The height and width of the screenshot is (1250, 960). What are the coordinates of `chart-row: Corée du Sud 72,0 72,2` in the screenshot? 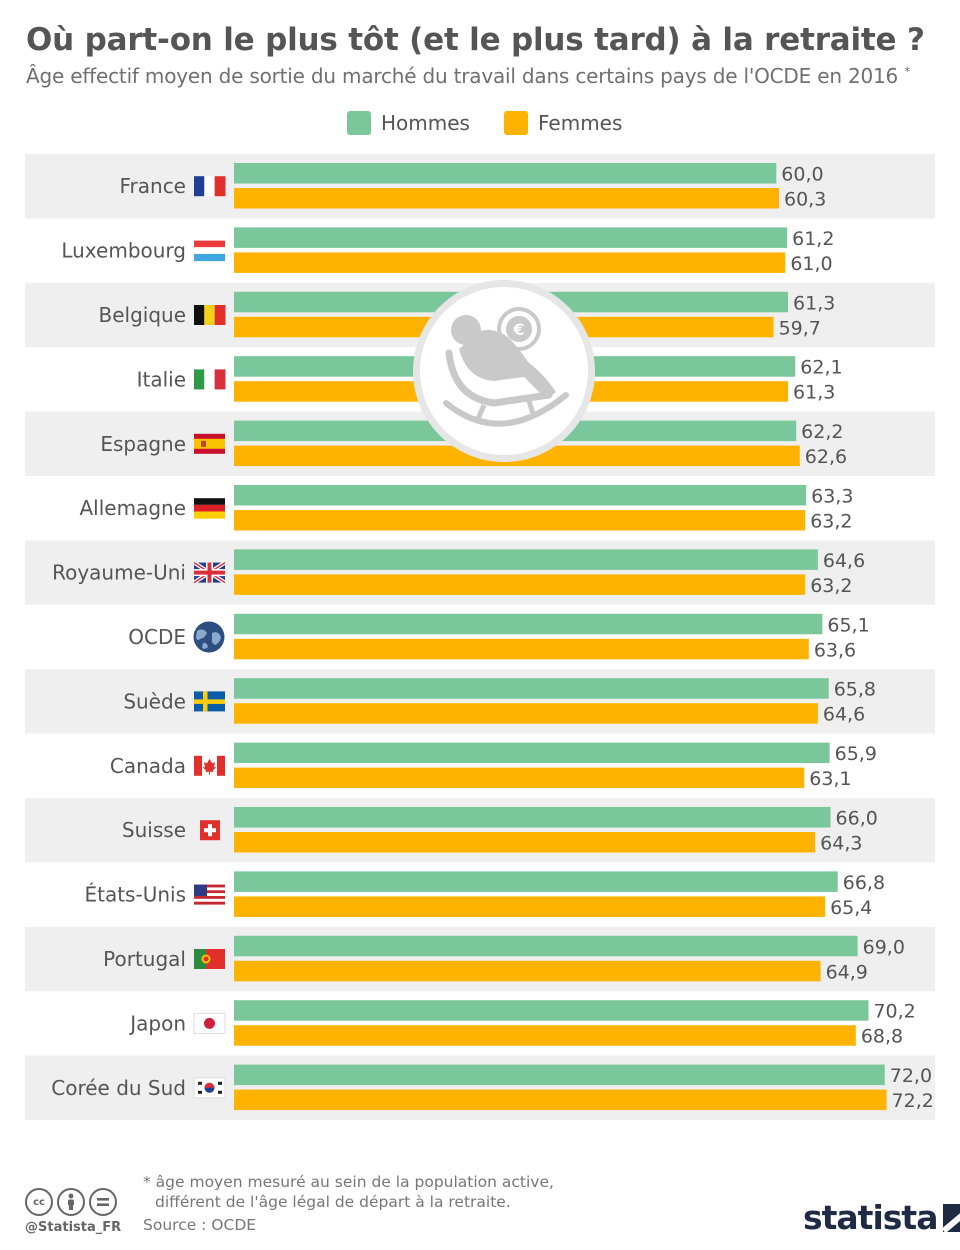 It's located at (480, 1087).